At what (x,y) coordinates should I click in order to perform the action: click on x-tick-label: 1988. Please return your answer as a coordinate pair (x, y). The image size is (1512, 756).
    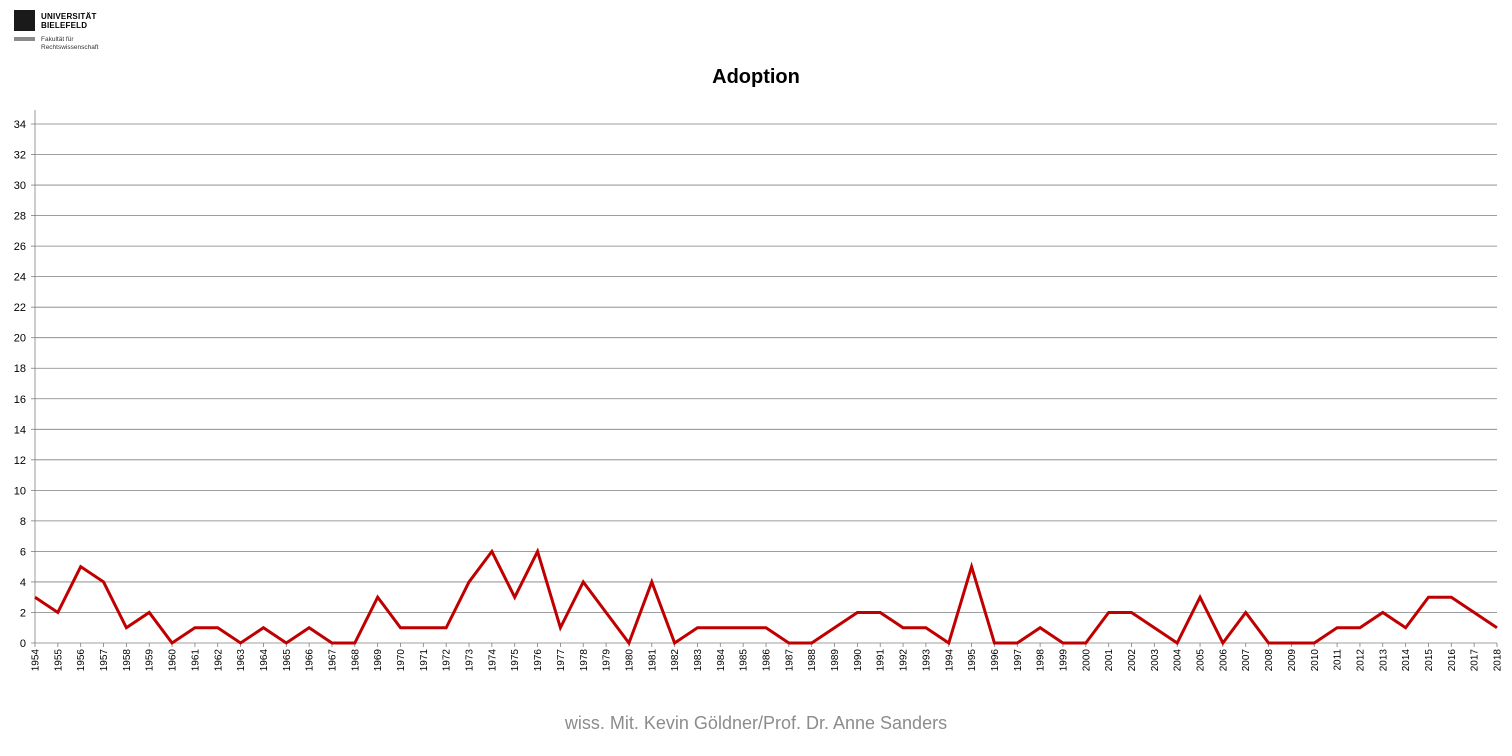
    Looking at the image, I should click on (812, 660).